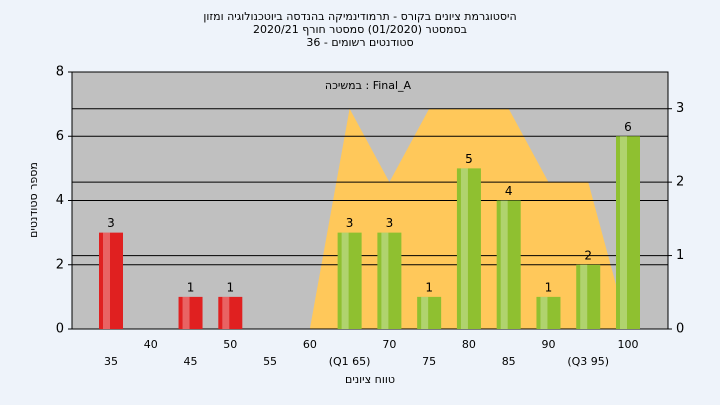 The height and width of the screenshot is (405, 720). Describe the element at coordinates (389, 344) in the screenshot. I see `x-tick-label: 70` at that location.